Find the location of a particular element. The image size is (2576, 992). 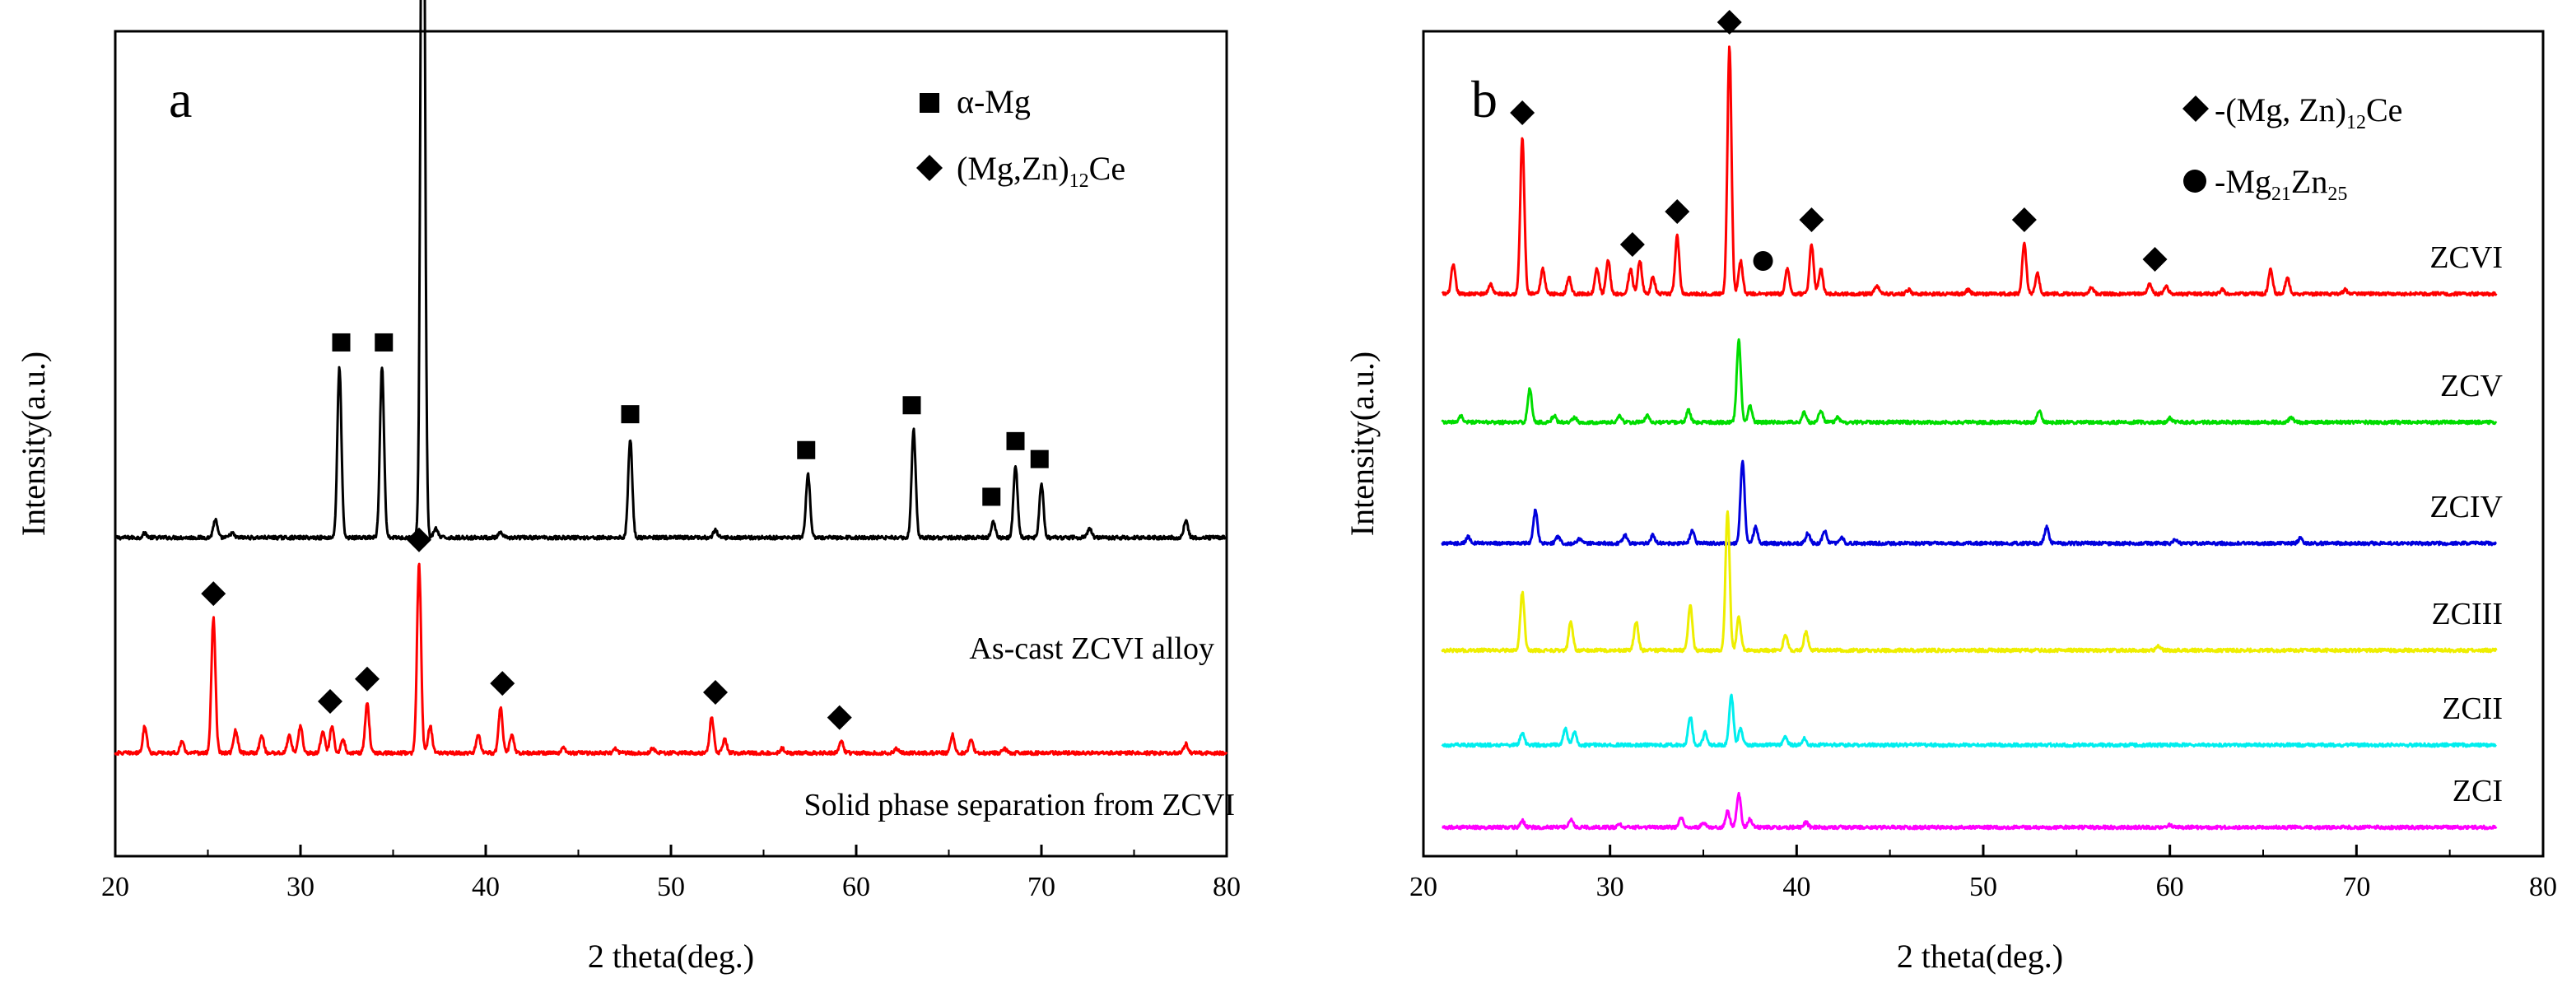

legend-a-item-2-main: (Mg,Zn) is located at coordinates (1013, 168).